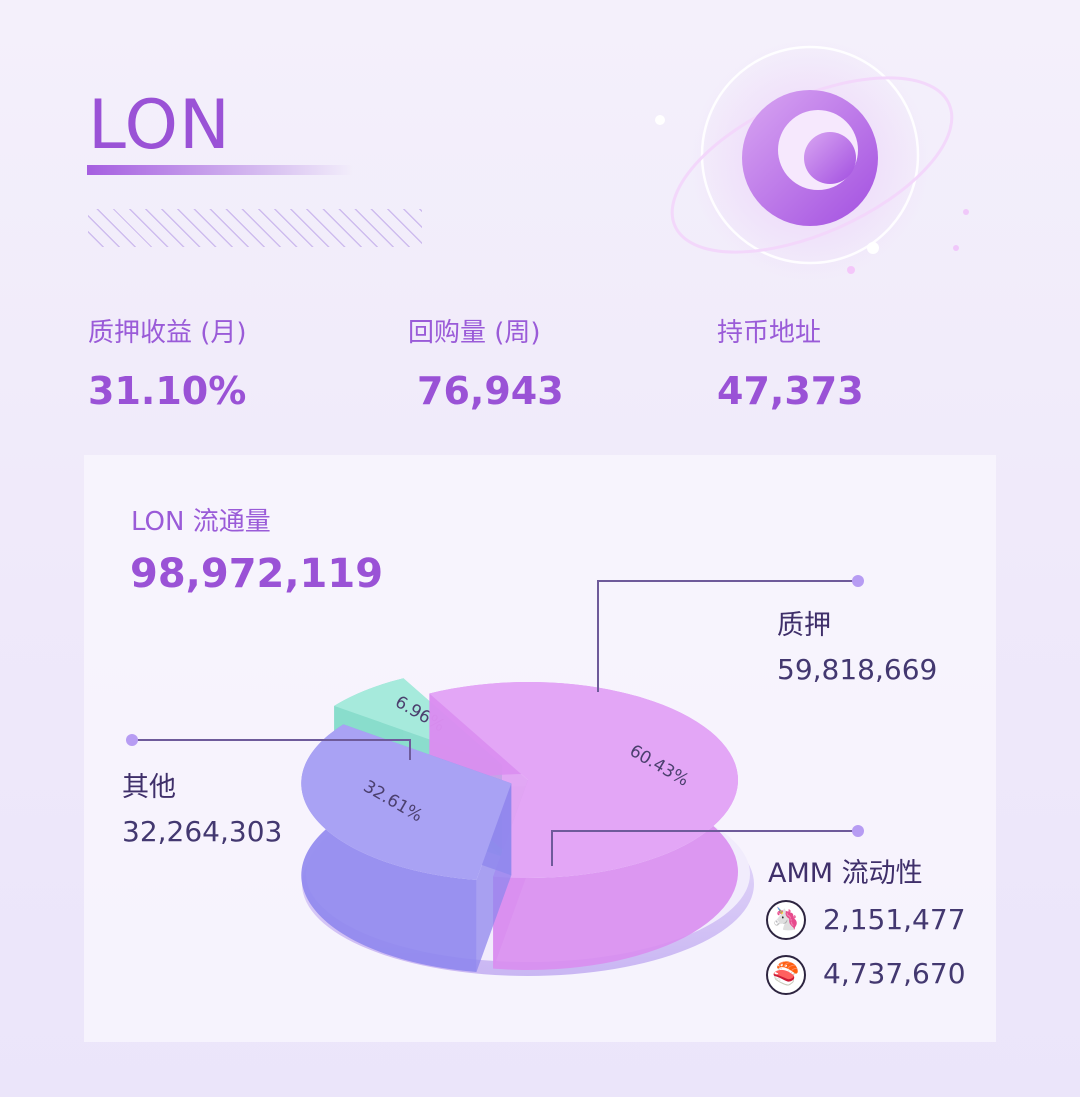 The width and height of the screenshot is (1080, 1097). I want to click on stat-value: 31.10%, so click(167, 391).